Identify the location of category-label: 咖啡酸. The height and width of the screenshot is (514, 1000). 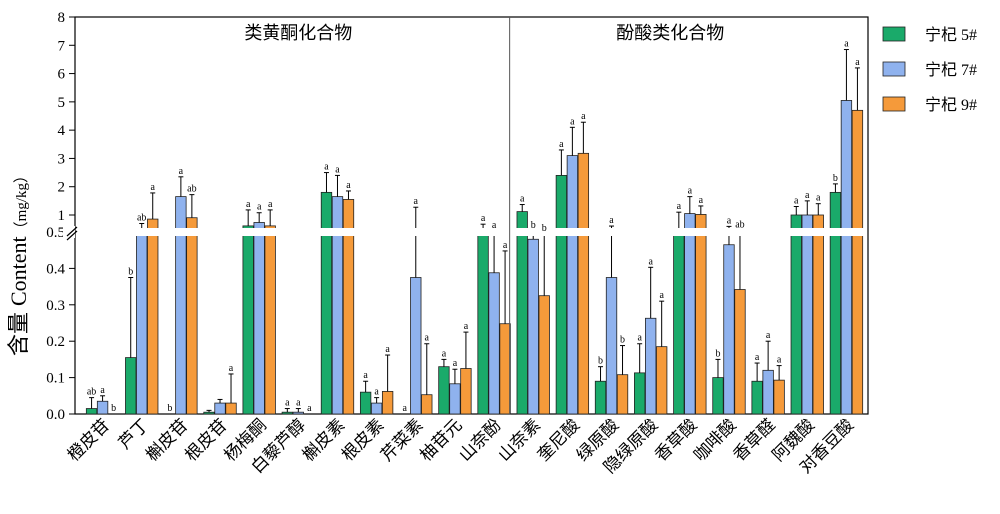
(714, 439).